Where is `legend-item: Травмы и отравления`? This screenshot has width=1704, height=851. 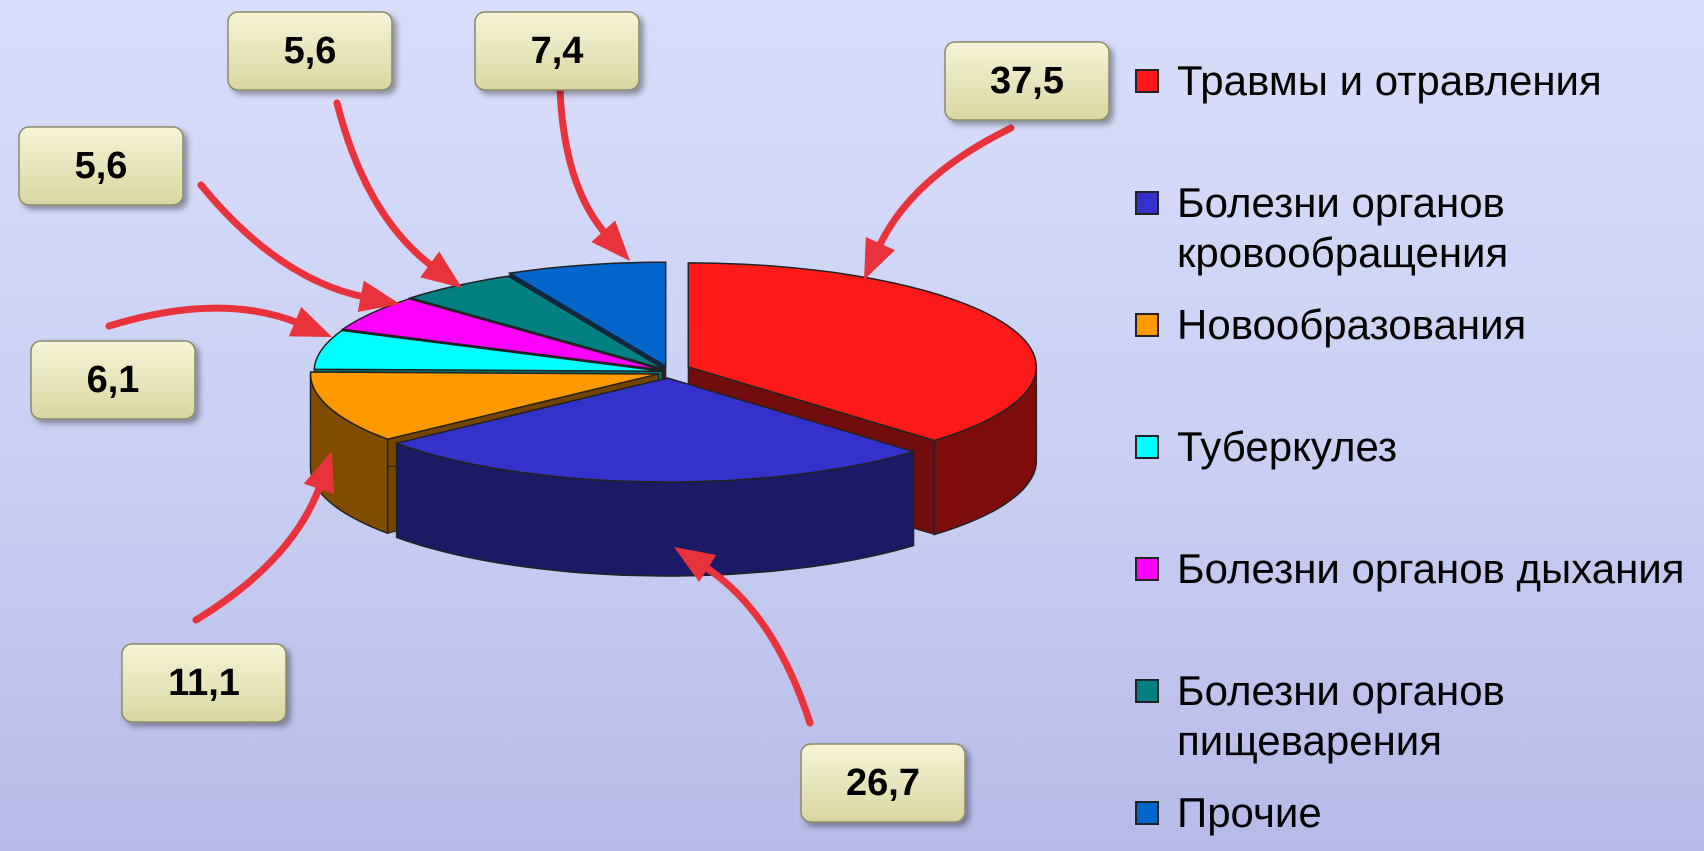 legend-item: Травмы и отравления is located at coordinates (1419, 81).